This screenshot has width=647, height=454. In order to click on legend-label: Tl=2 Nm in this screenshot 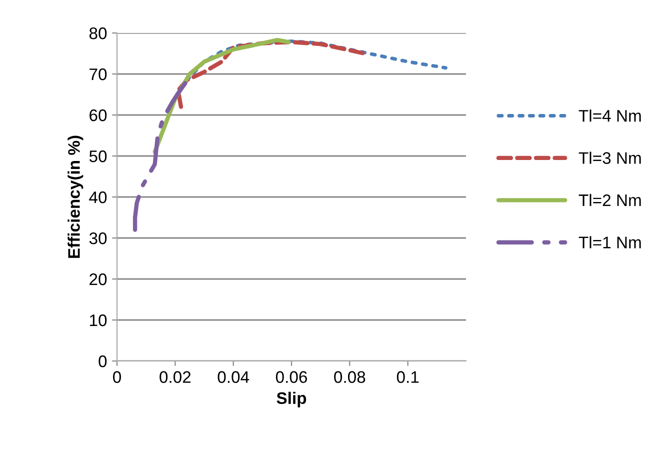, I will do `click(609, 200)`.